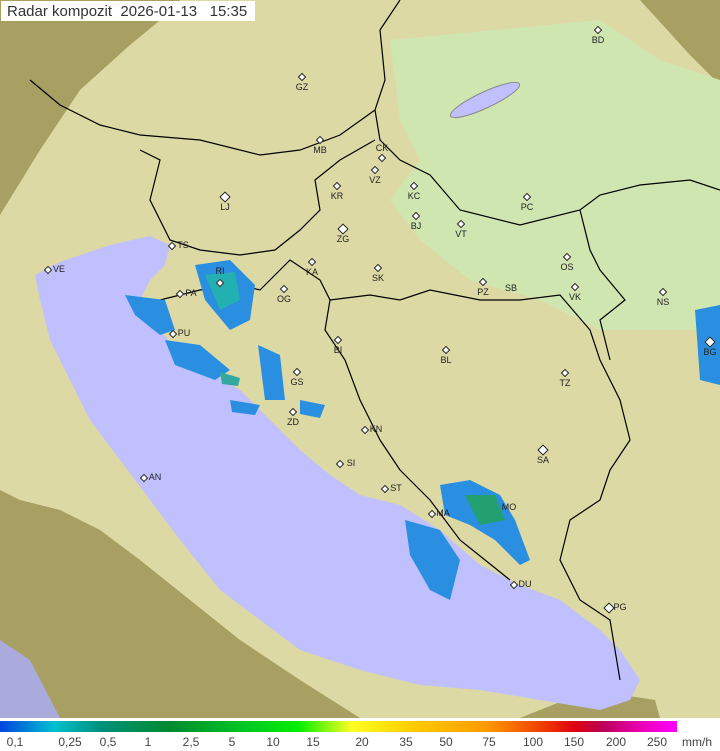  What do you see at coordinates (30, 679) in the screenshot?
I see `sea-ionian-corner` at bounding box center [30, 679].